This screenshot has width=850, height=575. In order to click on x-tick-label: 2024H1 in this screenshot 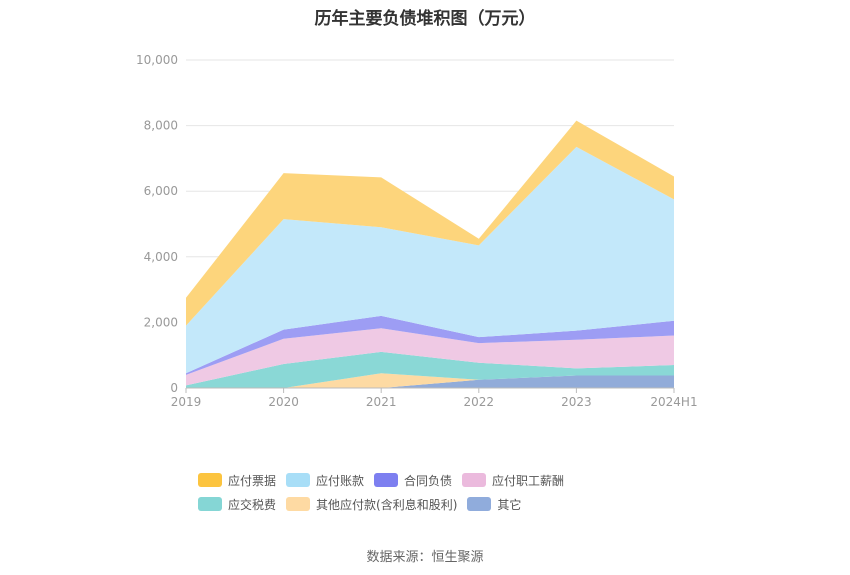, I will do `click(673, 402)`.